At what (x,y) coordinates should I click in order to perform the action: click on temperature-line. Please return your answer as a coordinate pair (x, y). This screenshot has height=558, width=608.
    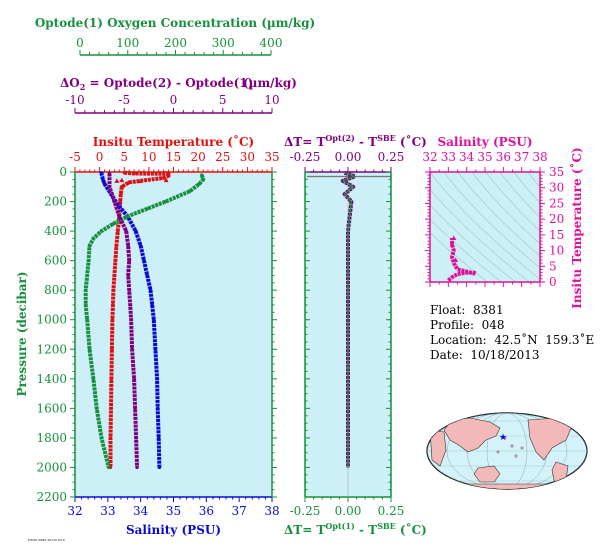
    Looking at the image, I should click on (139, 319).